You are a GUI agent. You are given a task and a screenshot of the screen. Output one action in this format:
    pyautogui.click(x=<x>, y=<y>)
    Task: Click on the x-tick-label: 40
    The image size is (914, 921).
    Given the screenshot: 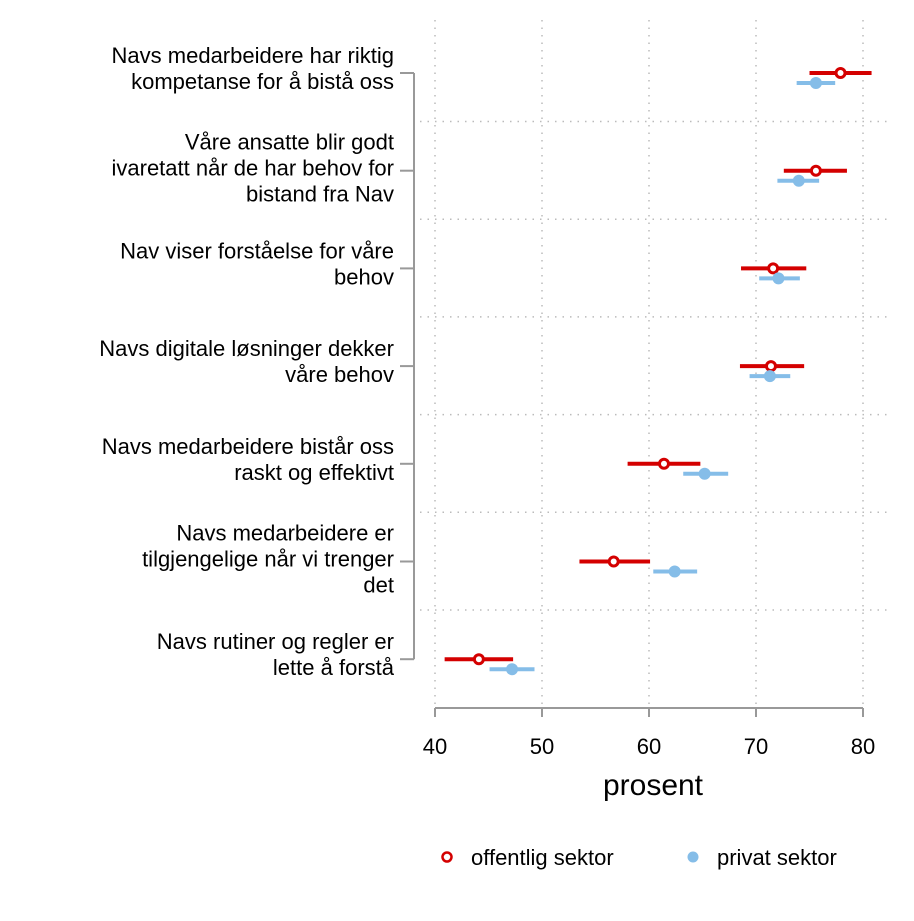 What is the action you would take?
    pyautogui.click(x=435, y=746)
    